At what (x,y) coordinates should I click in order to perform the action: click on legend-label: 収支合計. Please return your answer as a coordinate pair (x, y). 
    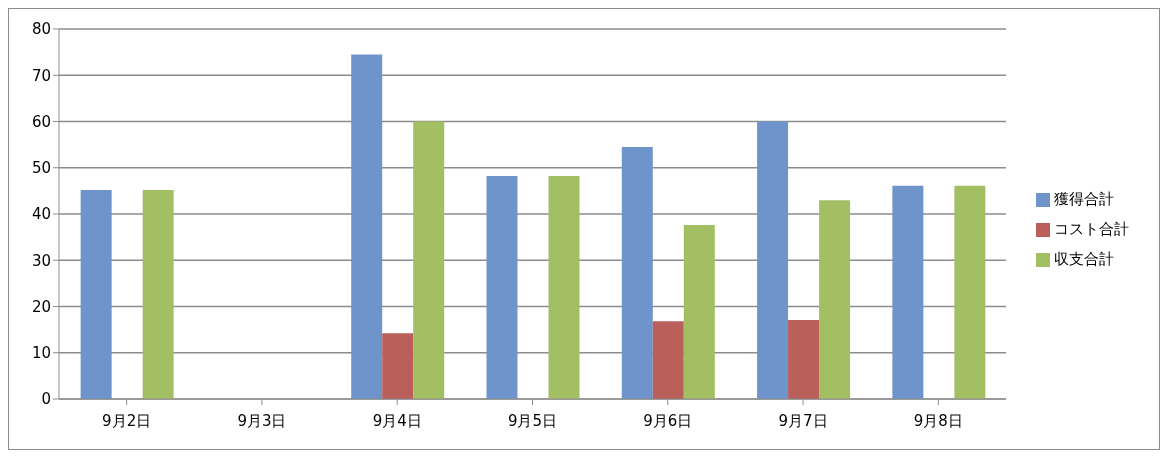
    Looking at the image, I should click on (1084, 259).